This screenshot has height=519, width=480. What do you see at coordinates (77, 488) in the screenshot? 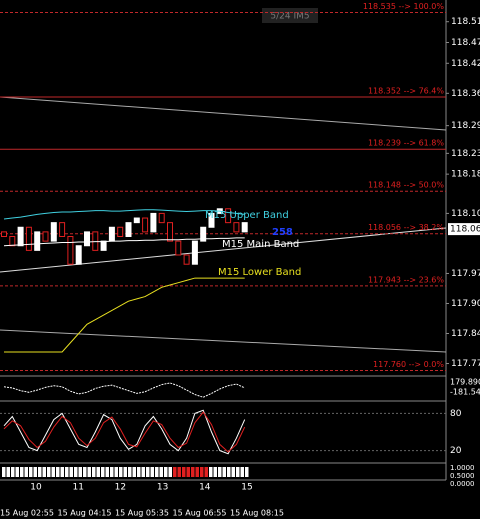
I see `day-label: 11` at bounding box center [77, 488].